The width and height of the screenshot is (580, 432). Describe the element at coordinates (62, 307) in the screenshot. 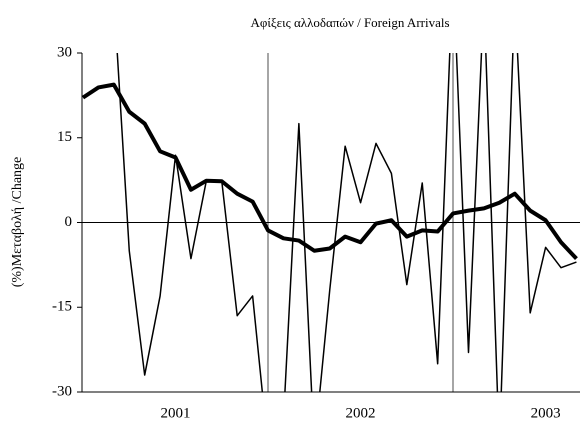

I see `y-tick-label: -15` at that location.